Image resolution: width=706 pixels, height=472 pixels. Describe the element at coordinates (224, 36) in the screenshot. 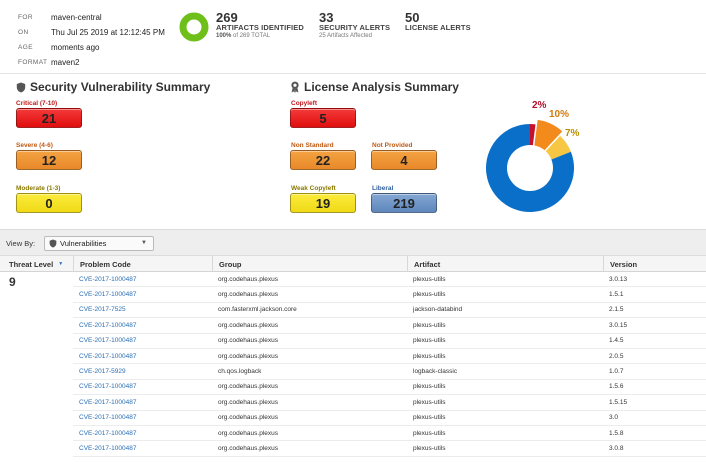

I see `artifacts-sub-pct: 100%` at that location.